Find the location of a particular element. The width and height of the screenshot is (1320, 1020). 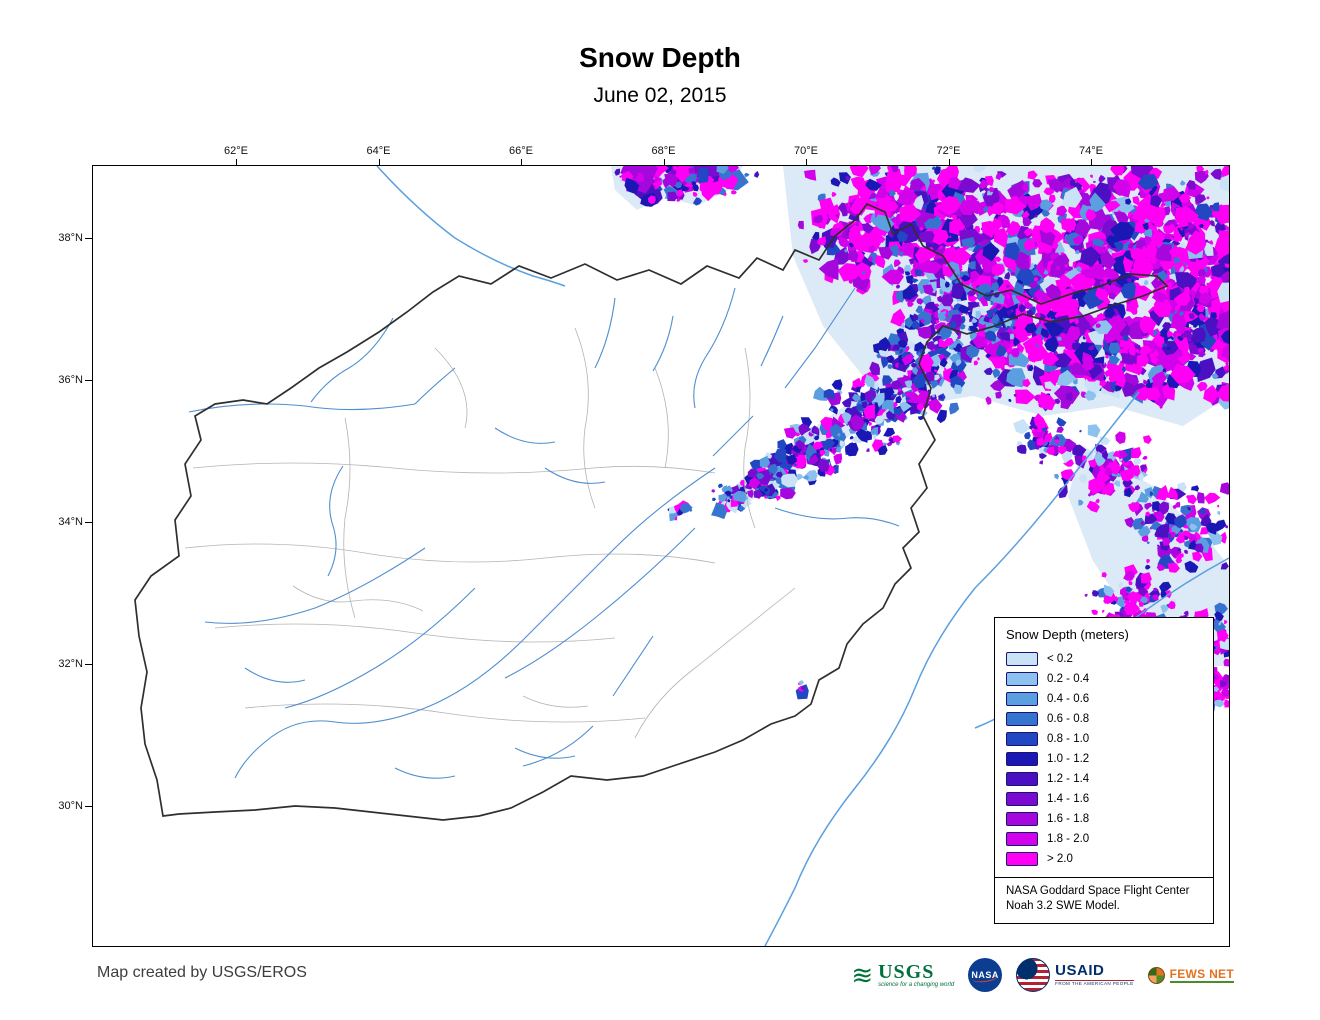

legend-label: 1.8 - 2.0 is located at coordinates (1068, 838).